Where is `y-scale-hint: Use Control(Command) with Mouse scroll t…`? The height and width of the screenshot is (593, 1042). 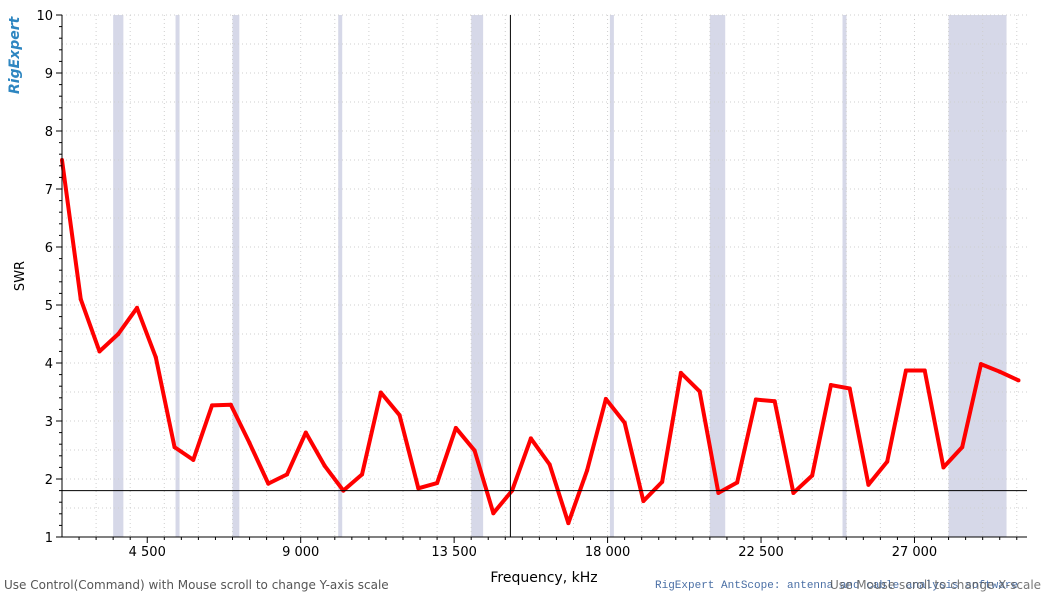
y-scale-hint: Use Control(Command) with Mouse scroll t… is located at coordinates (196, 585).